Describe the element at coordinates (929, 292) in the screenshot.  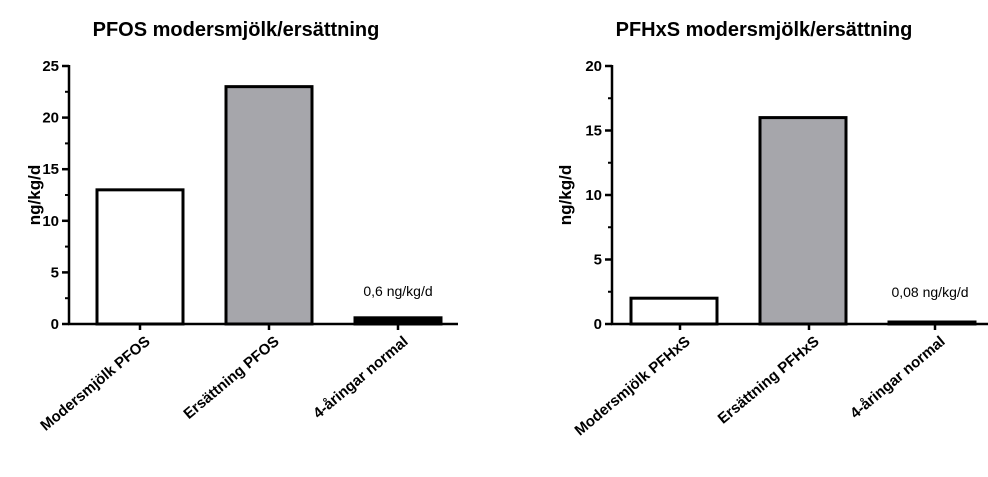
I see `data-annotation: 0,08 ng/kg/d` at that location.